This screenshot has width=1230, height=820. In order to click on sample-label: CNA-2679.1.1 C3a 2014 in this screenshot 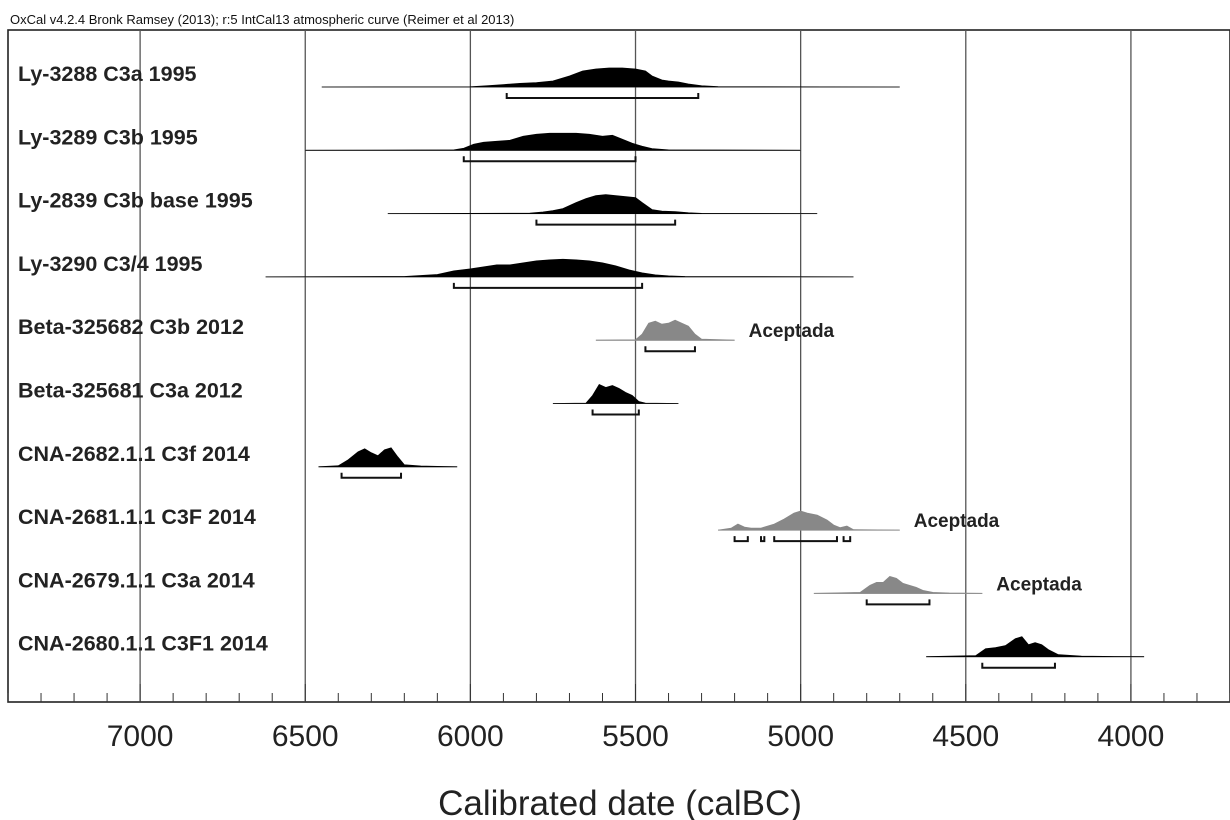, I will do `click(136, 580)`.